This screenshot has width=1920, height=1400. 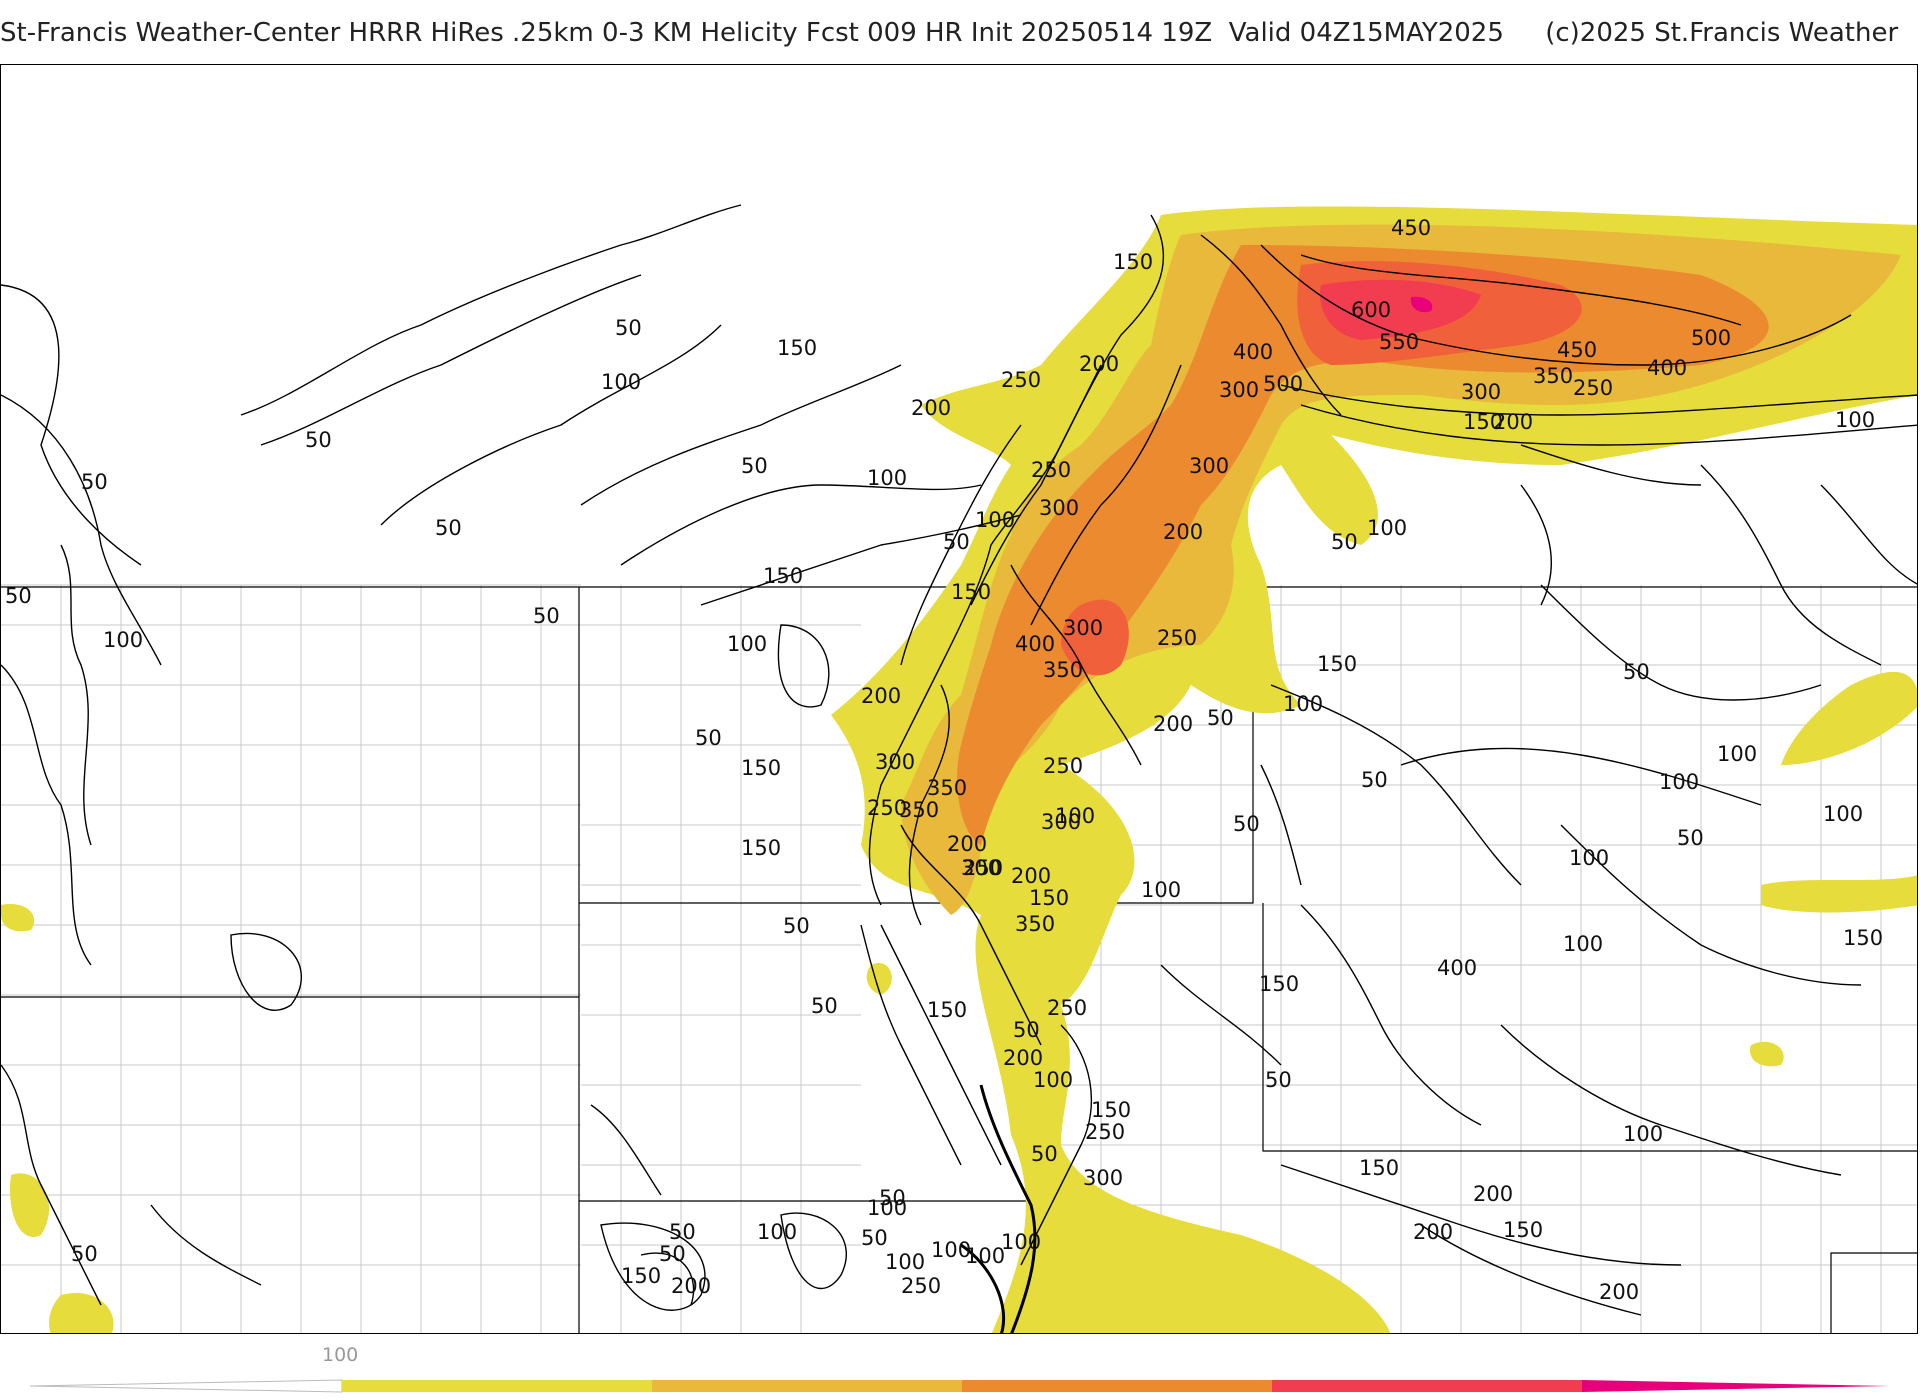 What do you see at coordinates (340, 1355) in the screenshot?
I see `legend-tick-label: 100` at bounding box center [340, 1355].